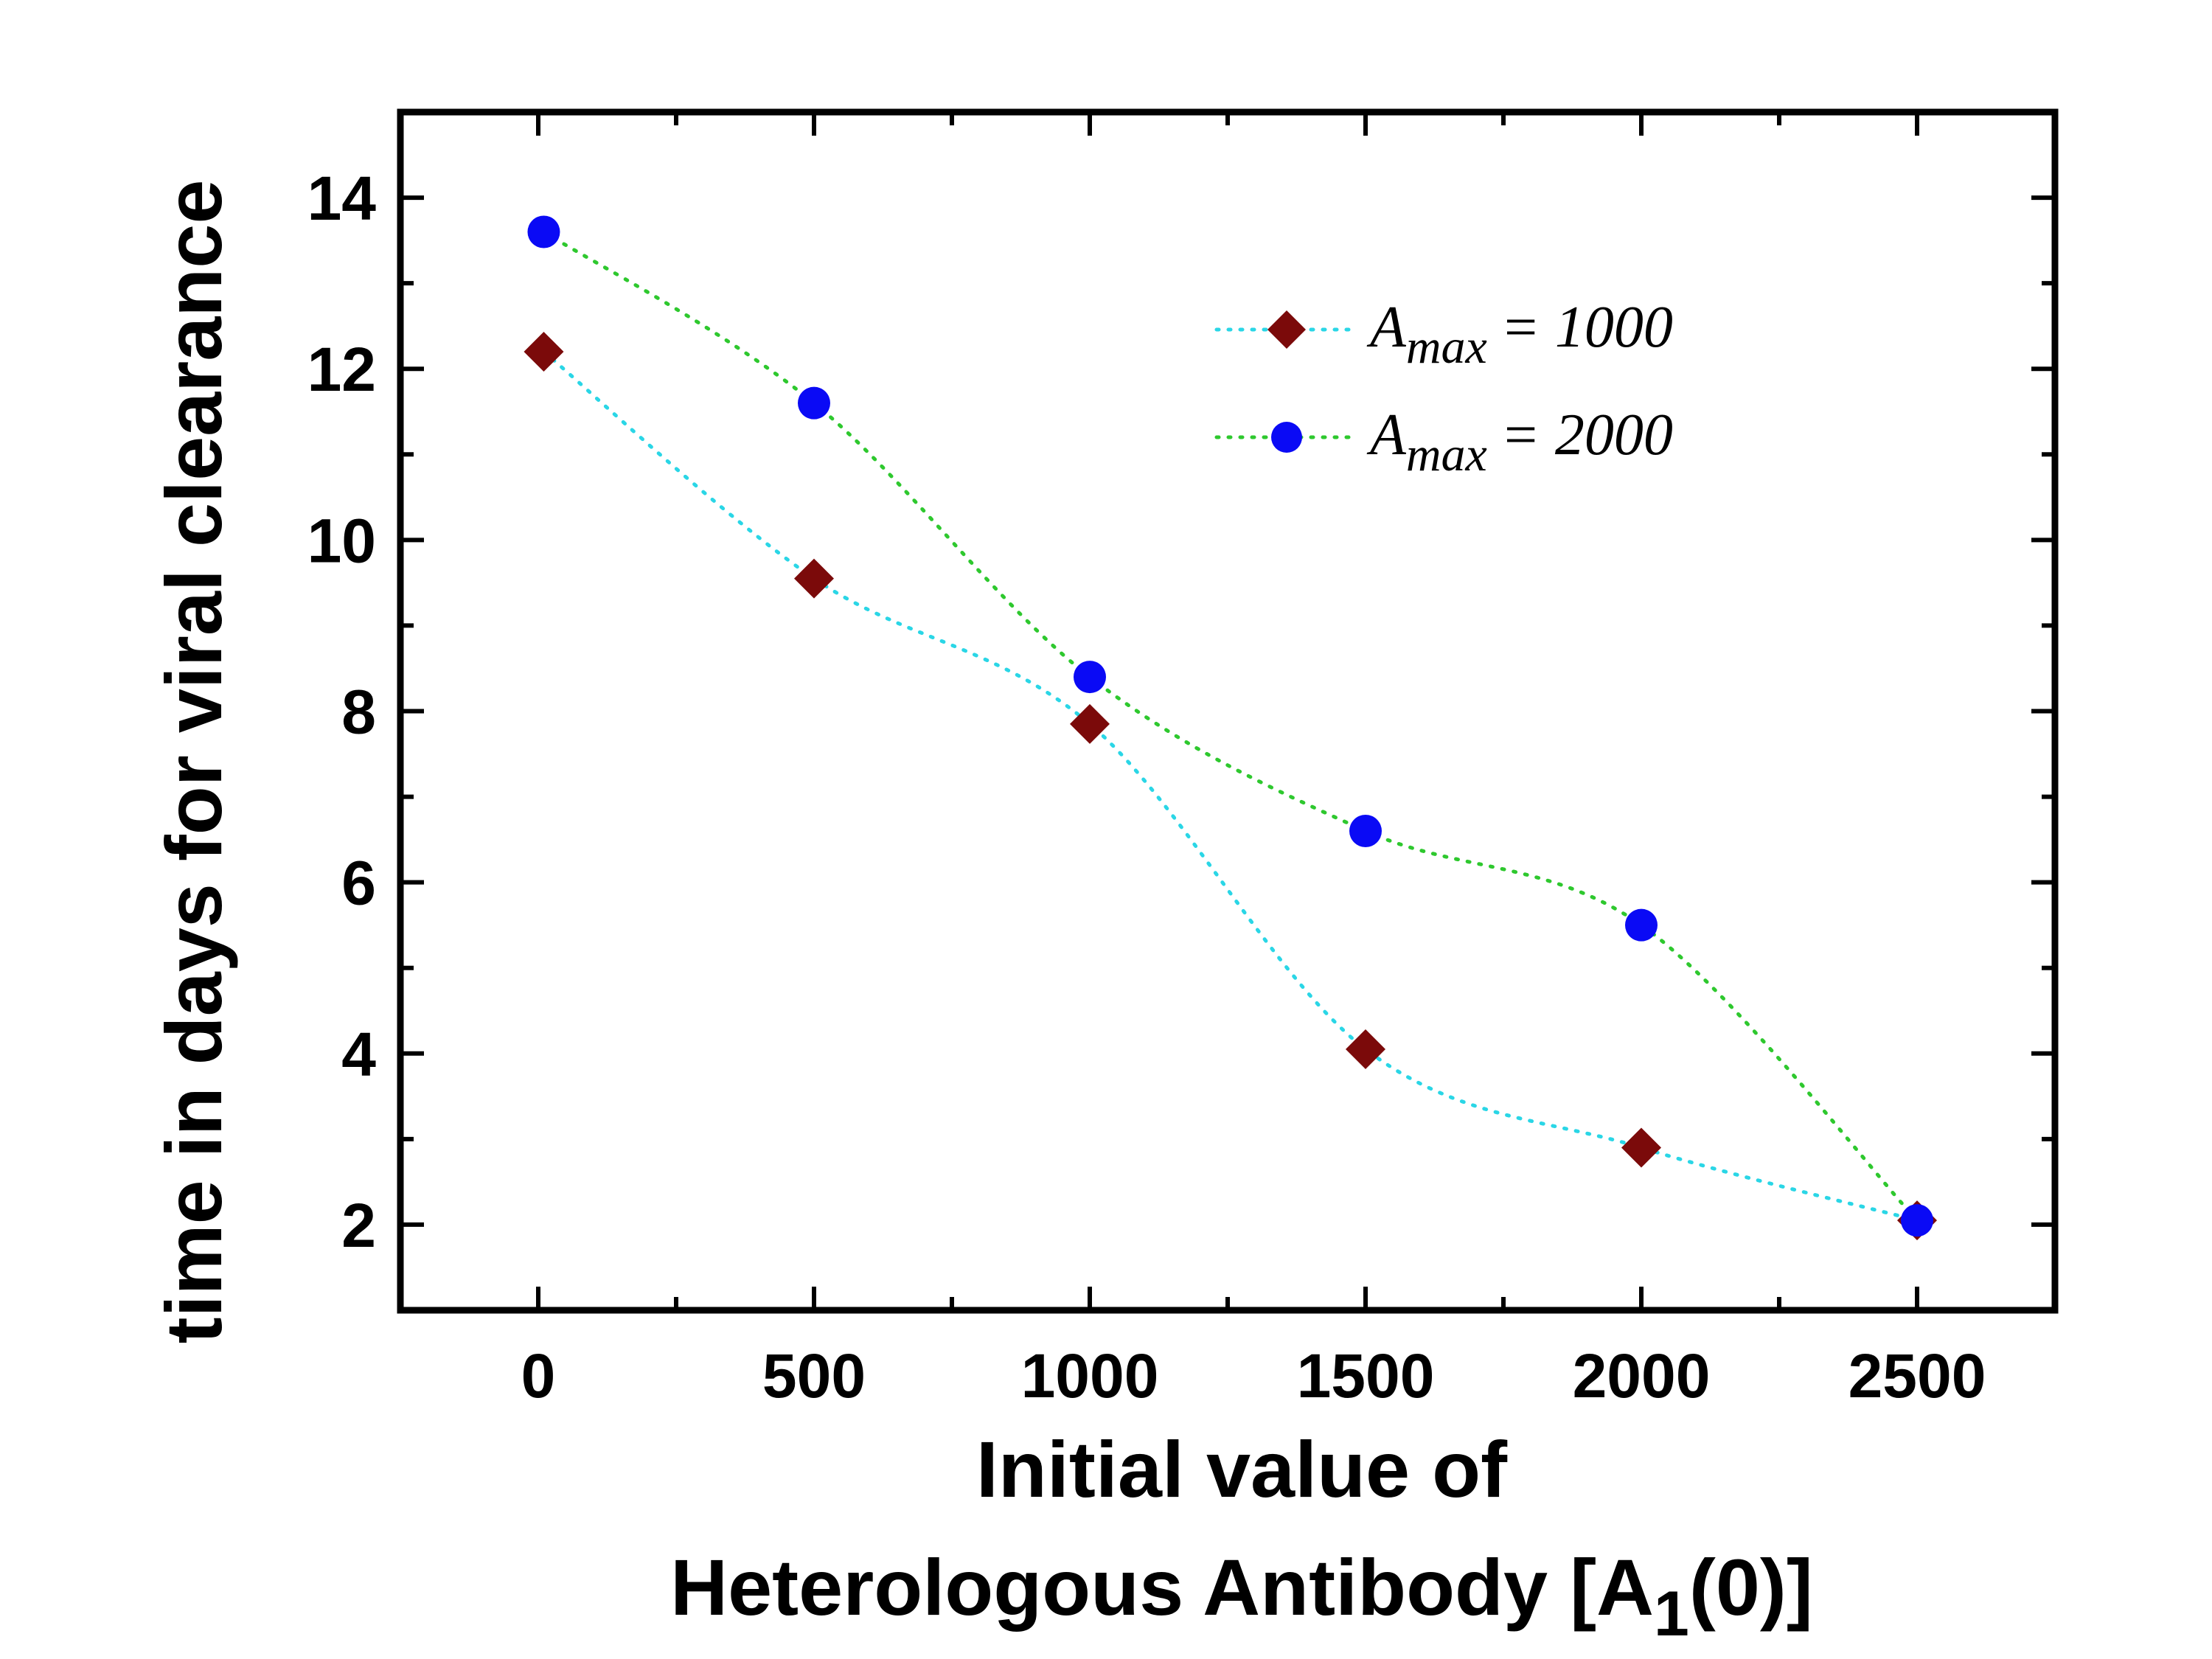 This screenshot has width=2212, height=1659. Describe the element at coordinates (358, 1054) in the screenshot. I see `y-tick-label: 4` at that location.